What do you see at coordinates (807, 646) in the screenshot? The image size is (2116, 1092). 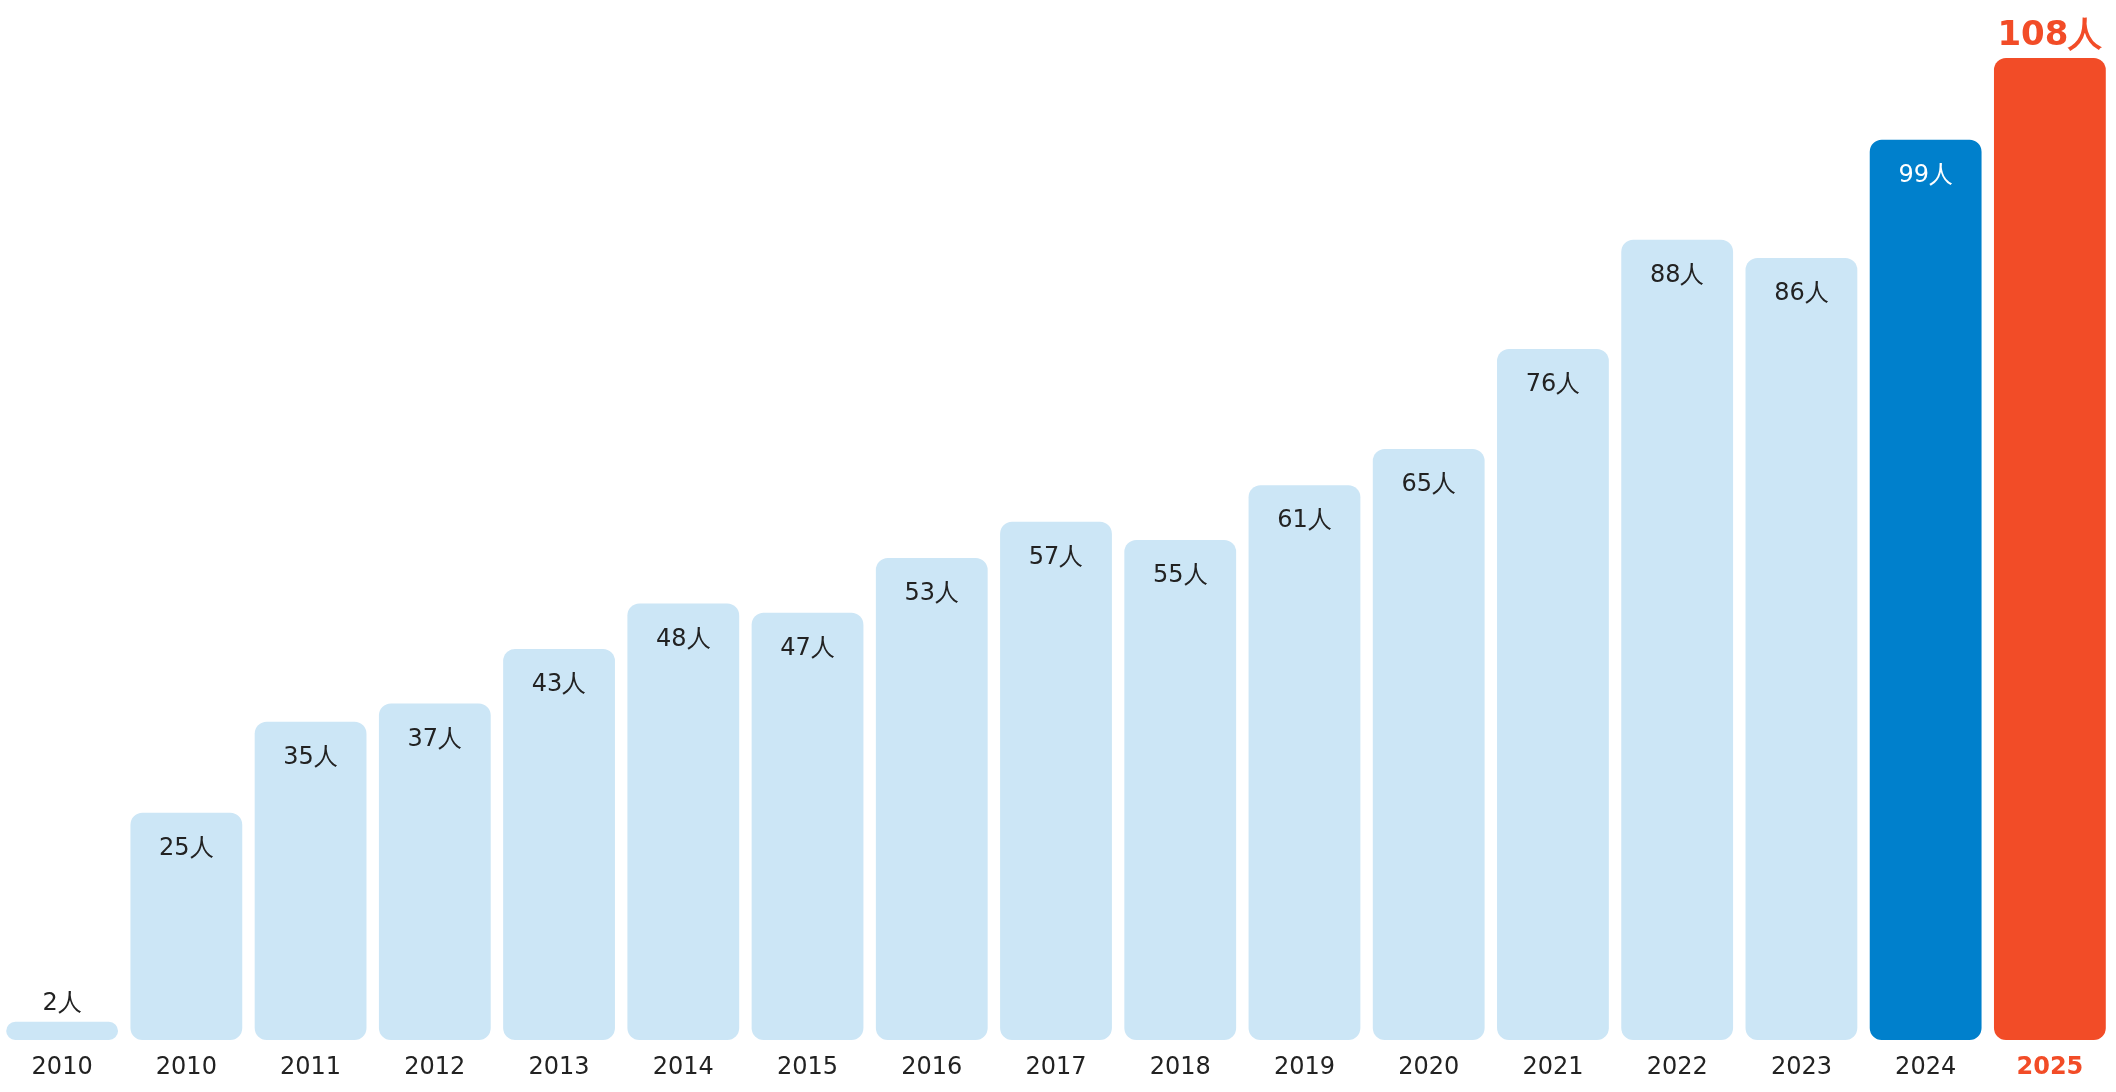 I see `data-label: 47人` at bounding box center [807, 646].